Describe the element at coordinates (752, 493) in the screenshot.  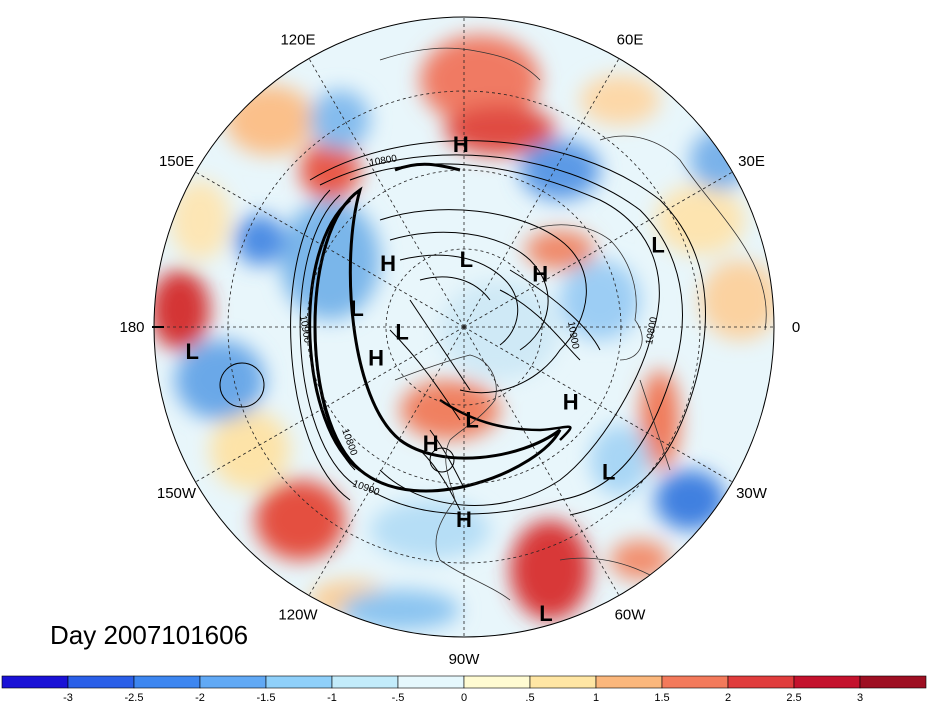
I see `longitude-label: 30W` at that location.